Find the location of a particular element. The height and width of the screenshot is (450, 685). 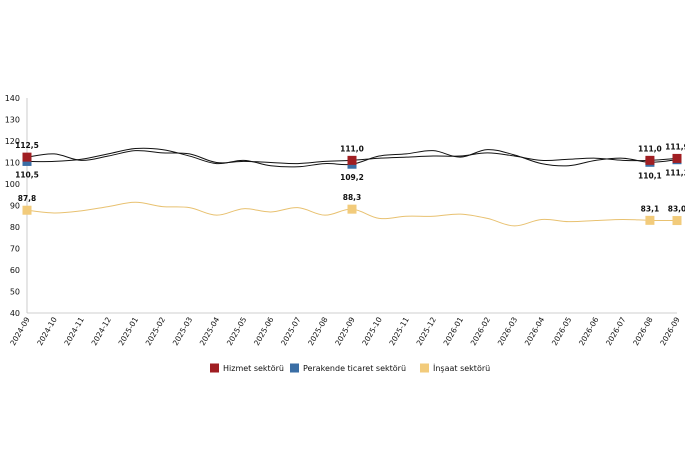

y-tick-label: 60 is located at coordinates (15, 270).